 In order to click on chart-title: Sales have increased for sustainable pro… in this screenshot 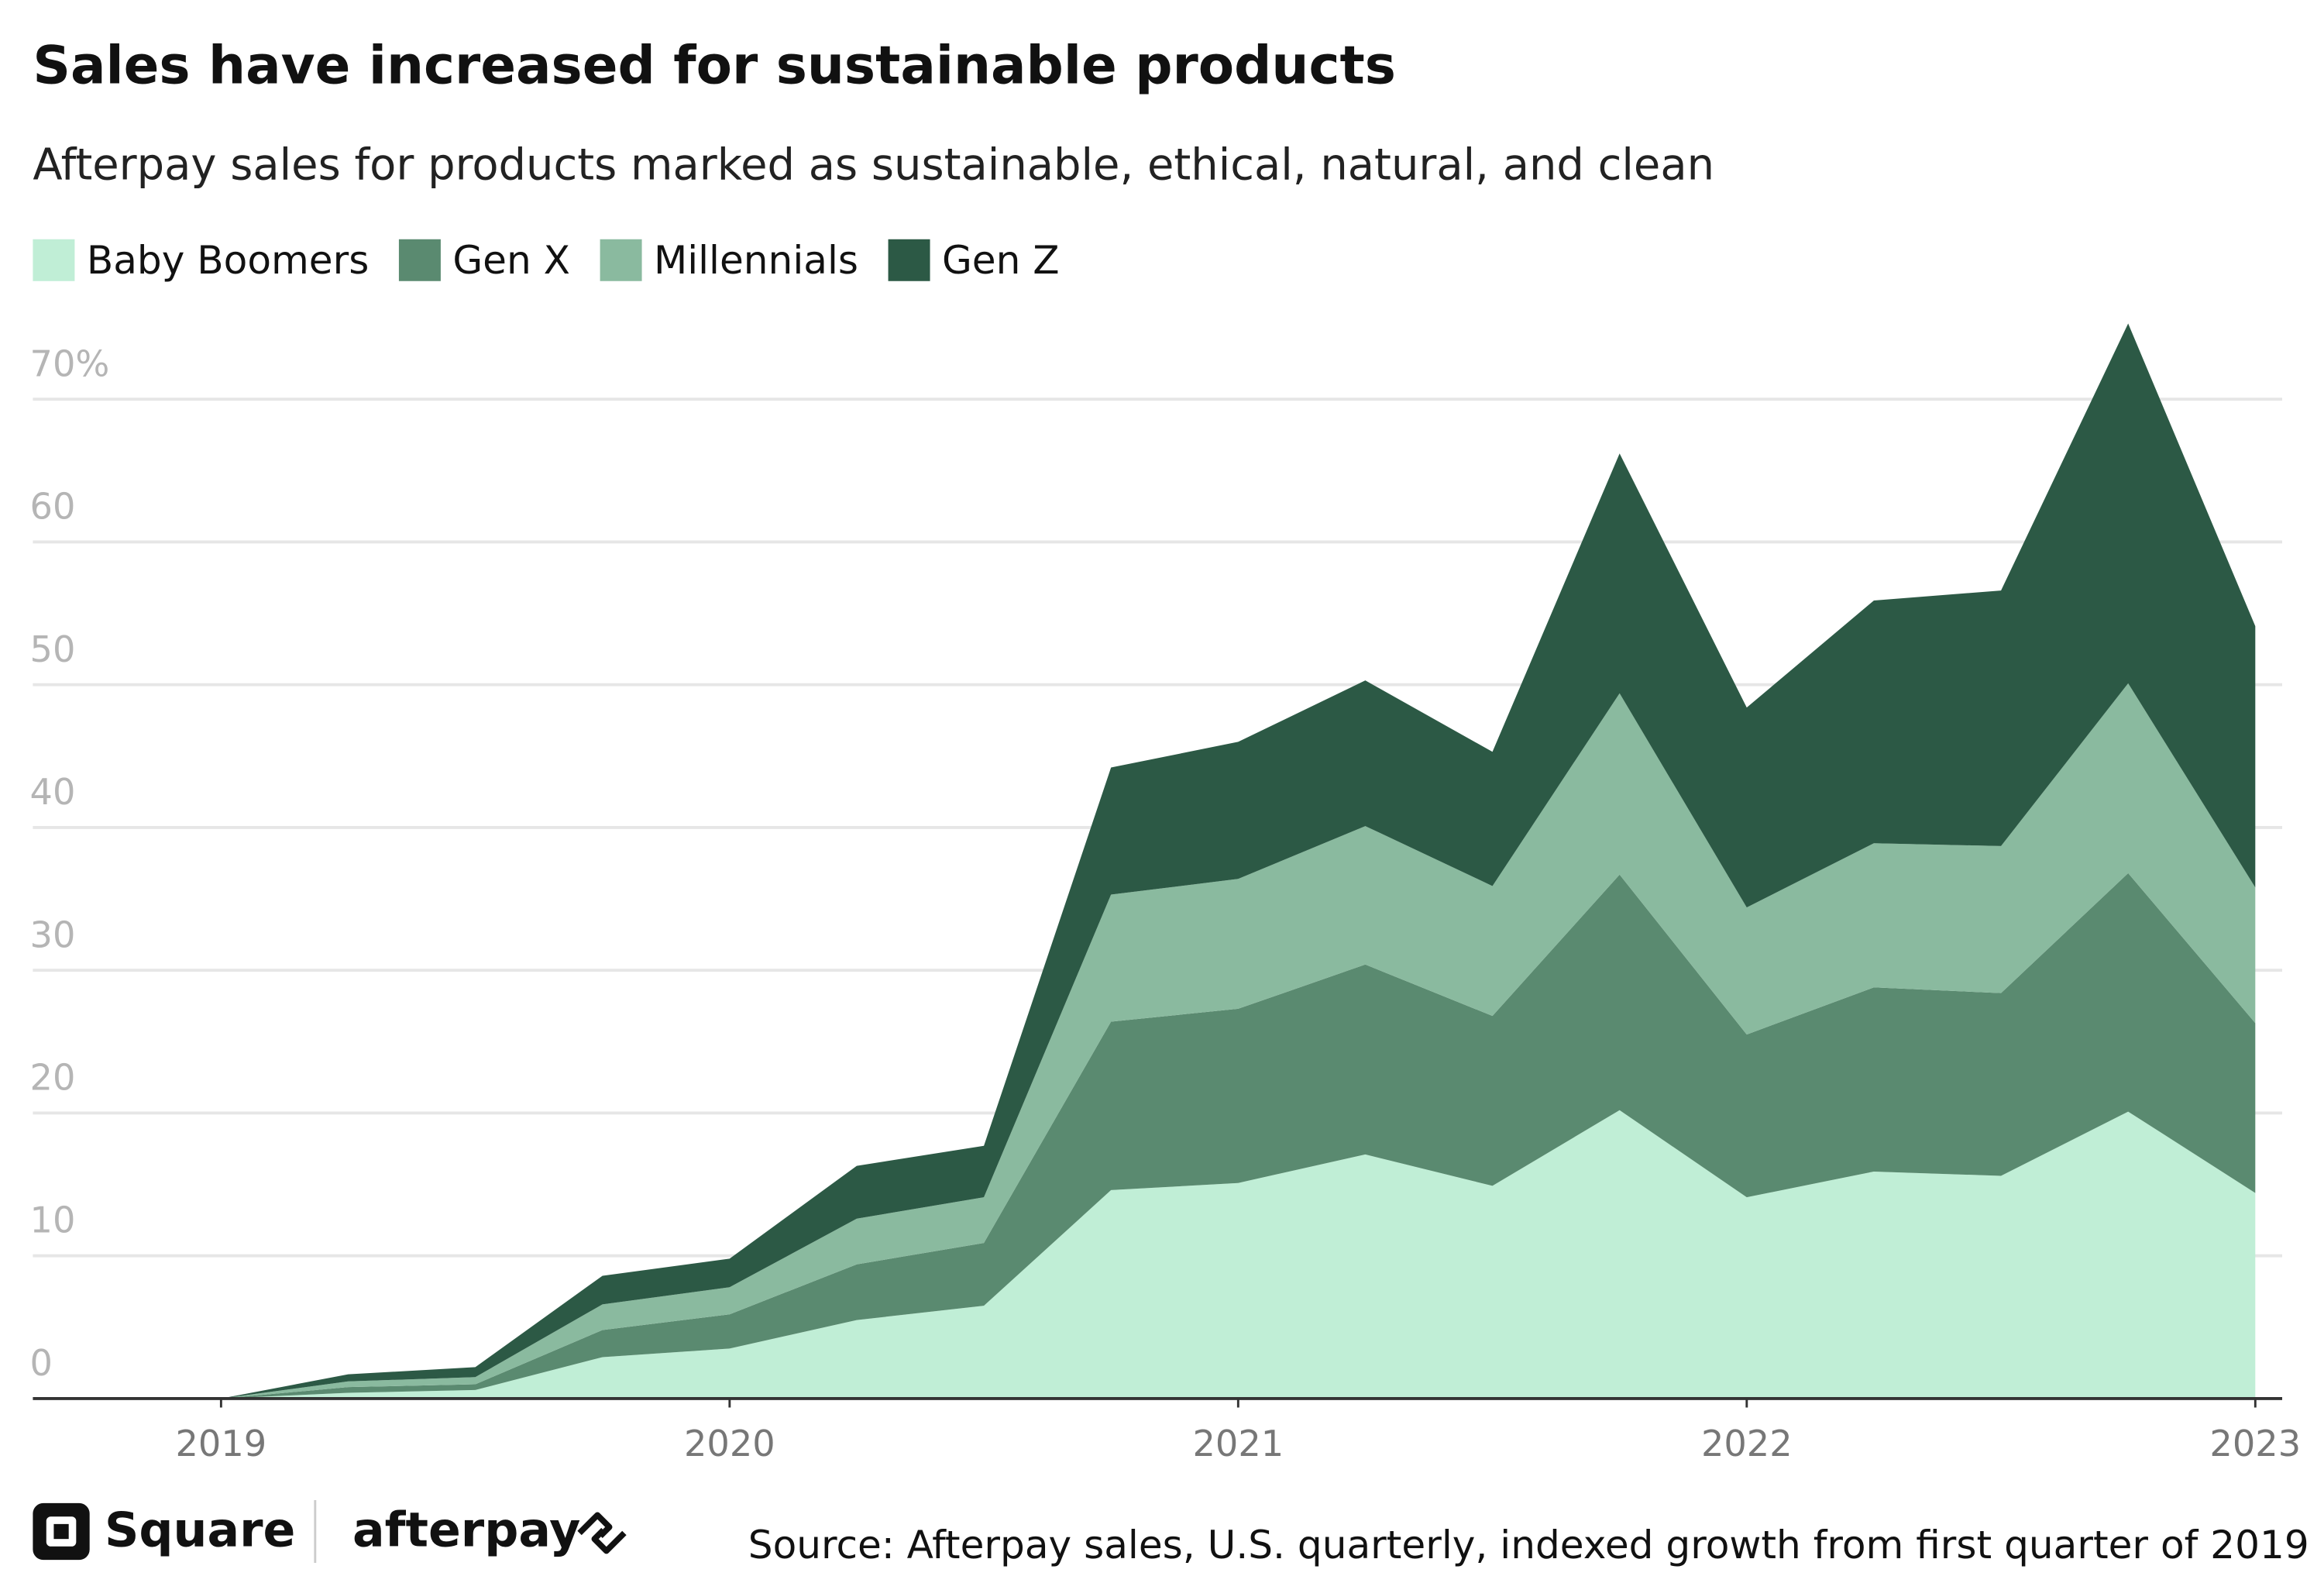, I will do `click(714, 65)`.